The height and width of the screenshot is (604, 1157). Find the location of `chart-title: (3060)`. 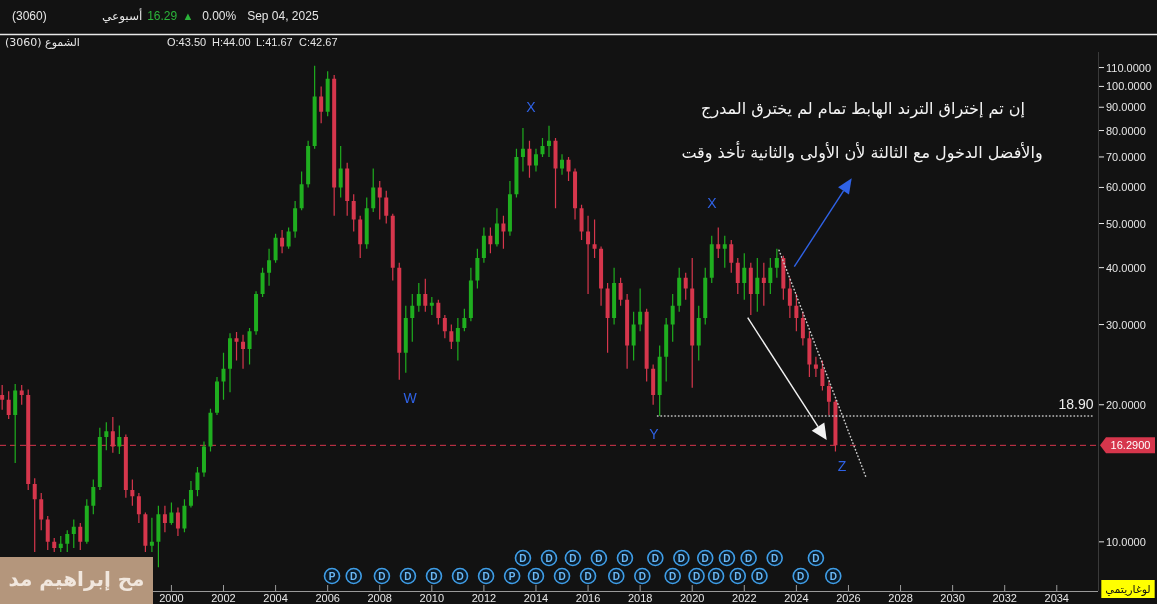

chart-title: (3060) is located at coordinates (29, 16).